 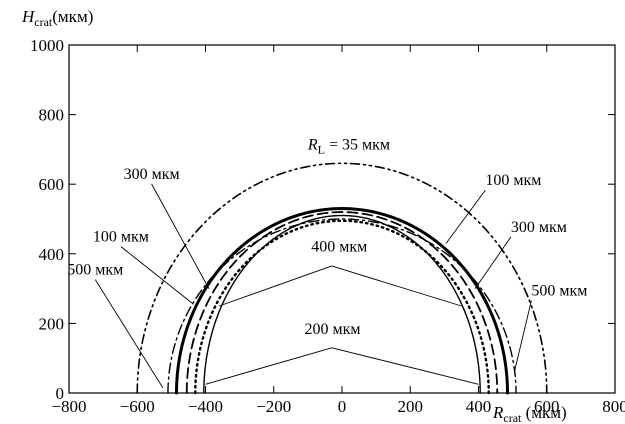 What do you see at coordinates (52, 323) in the screenshot?
I see `y-tick-label: 200` at bounding box center [52, 323].